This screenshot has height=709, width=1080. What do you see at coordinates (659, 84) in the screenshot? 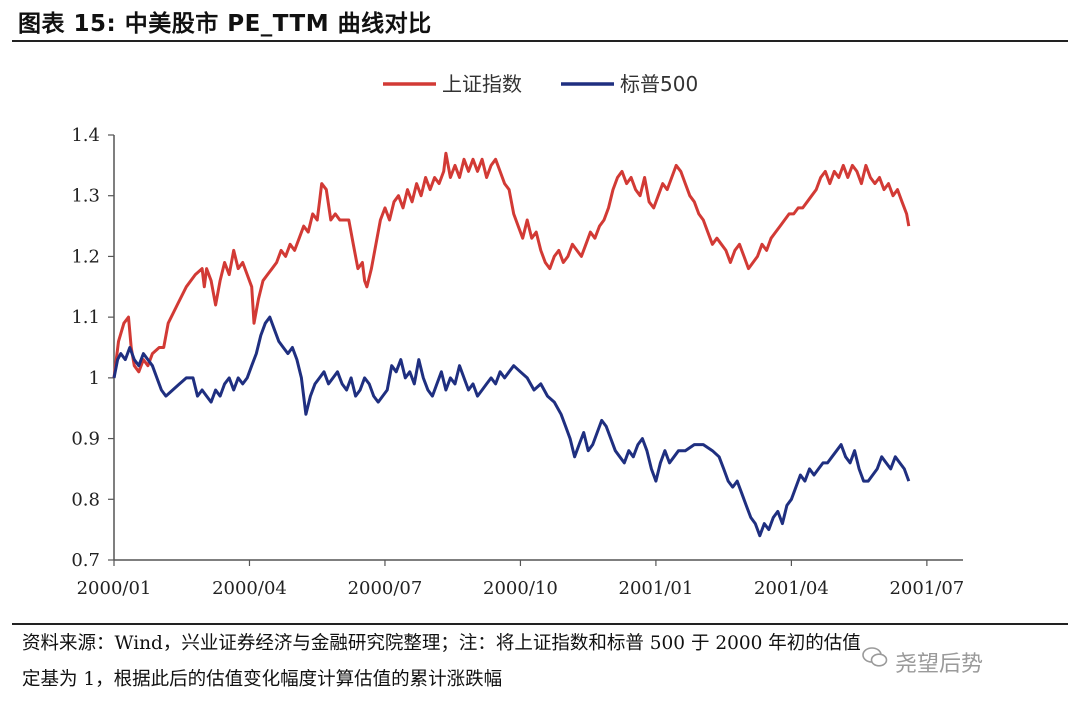
I see `legend-label-sp500: 标普500` at bounding box center [659, 84].